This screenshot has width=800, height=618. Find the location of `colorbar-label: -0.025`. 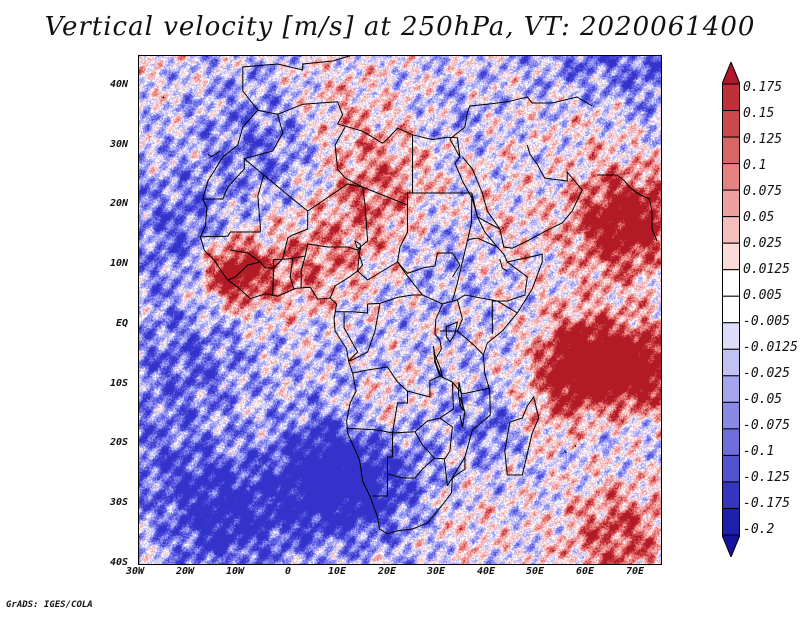

colorbar-label: -0.025 is located at coordinates (766, 373).